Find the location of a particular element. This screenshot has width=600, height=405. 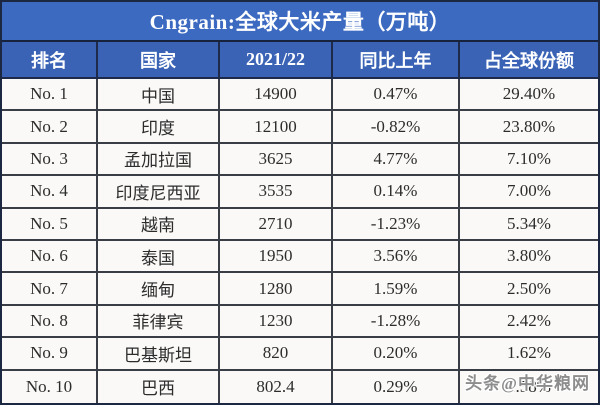

column-header-rank: 排名 is located at coordinates (50, 60).